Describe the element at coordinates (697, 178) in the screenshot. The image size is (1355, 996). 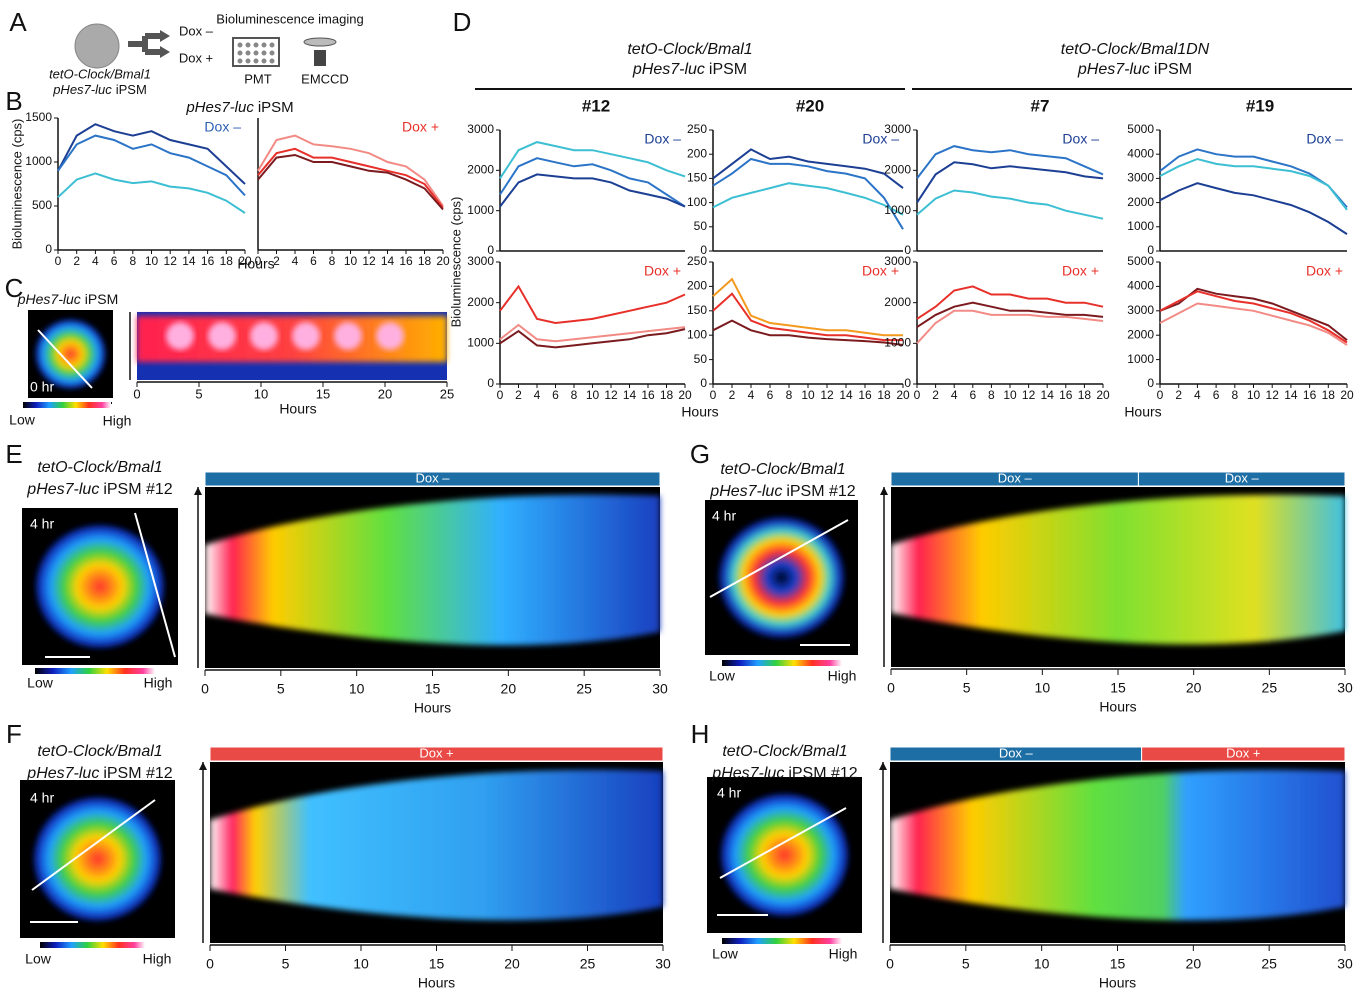
I see `y-tick-label: 150` at that location.